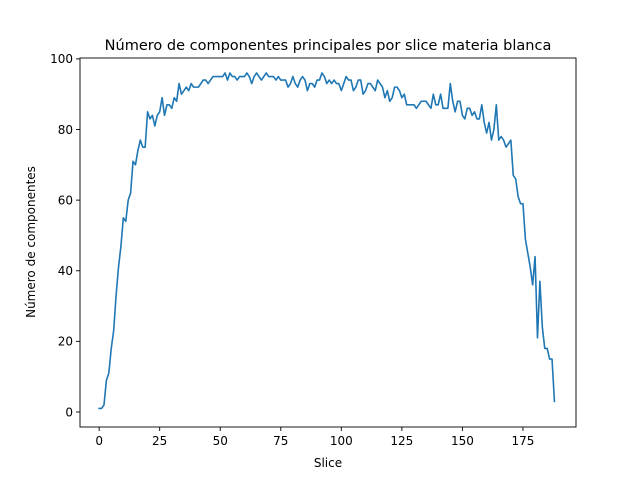 This screenshot has height=480, width=640. Describe the element at coordinates (462, 441) in the screenshot. I see `x-tick-label: 150` at that location.